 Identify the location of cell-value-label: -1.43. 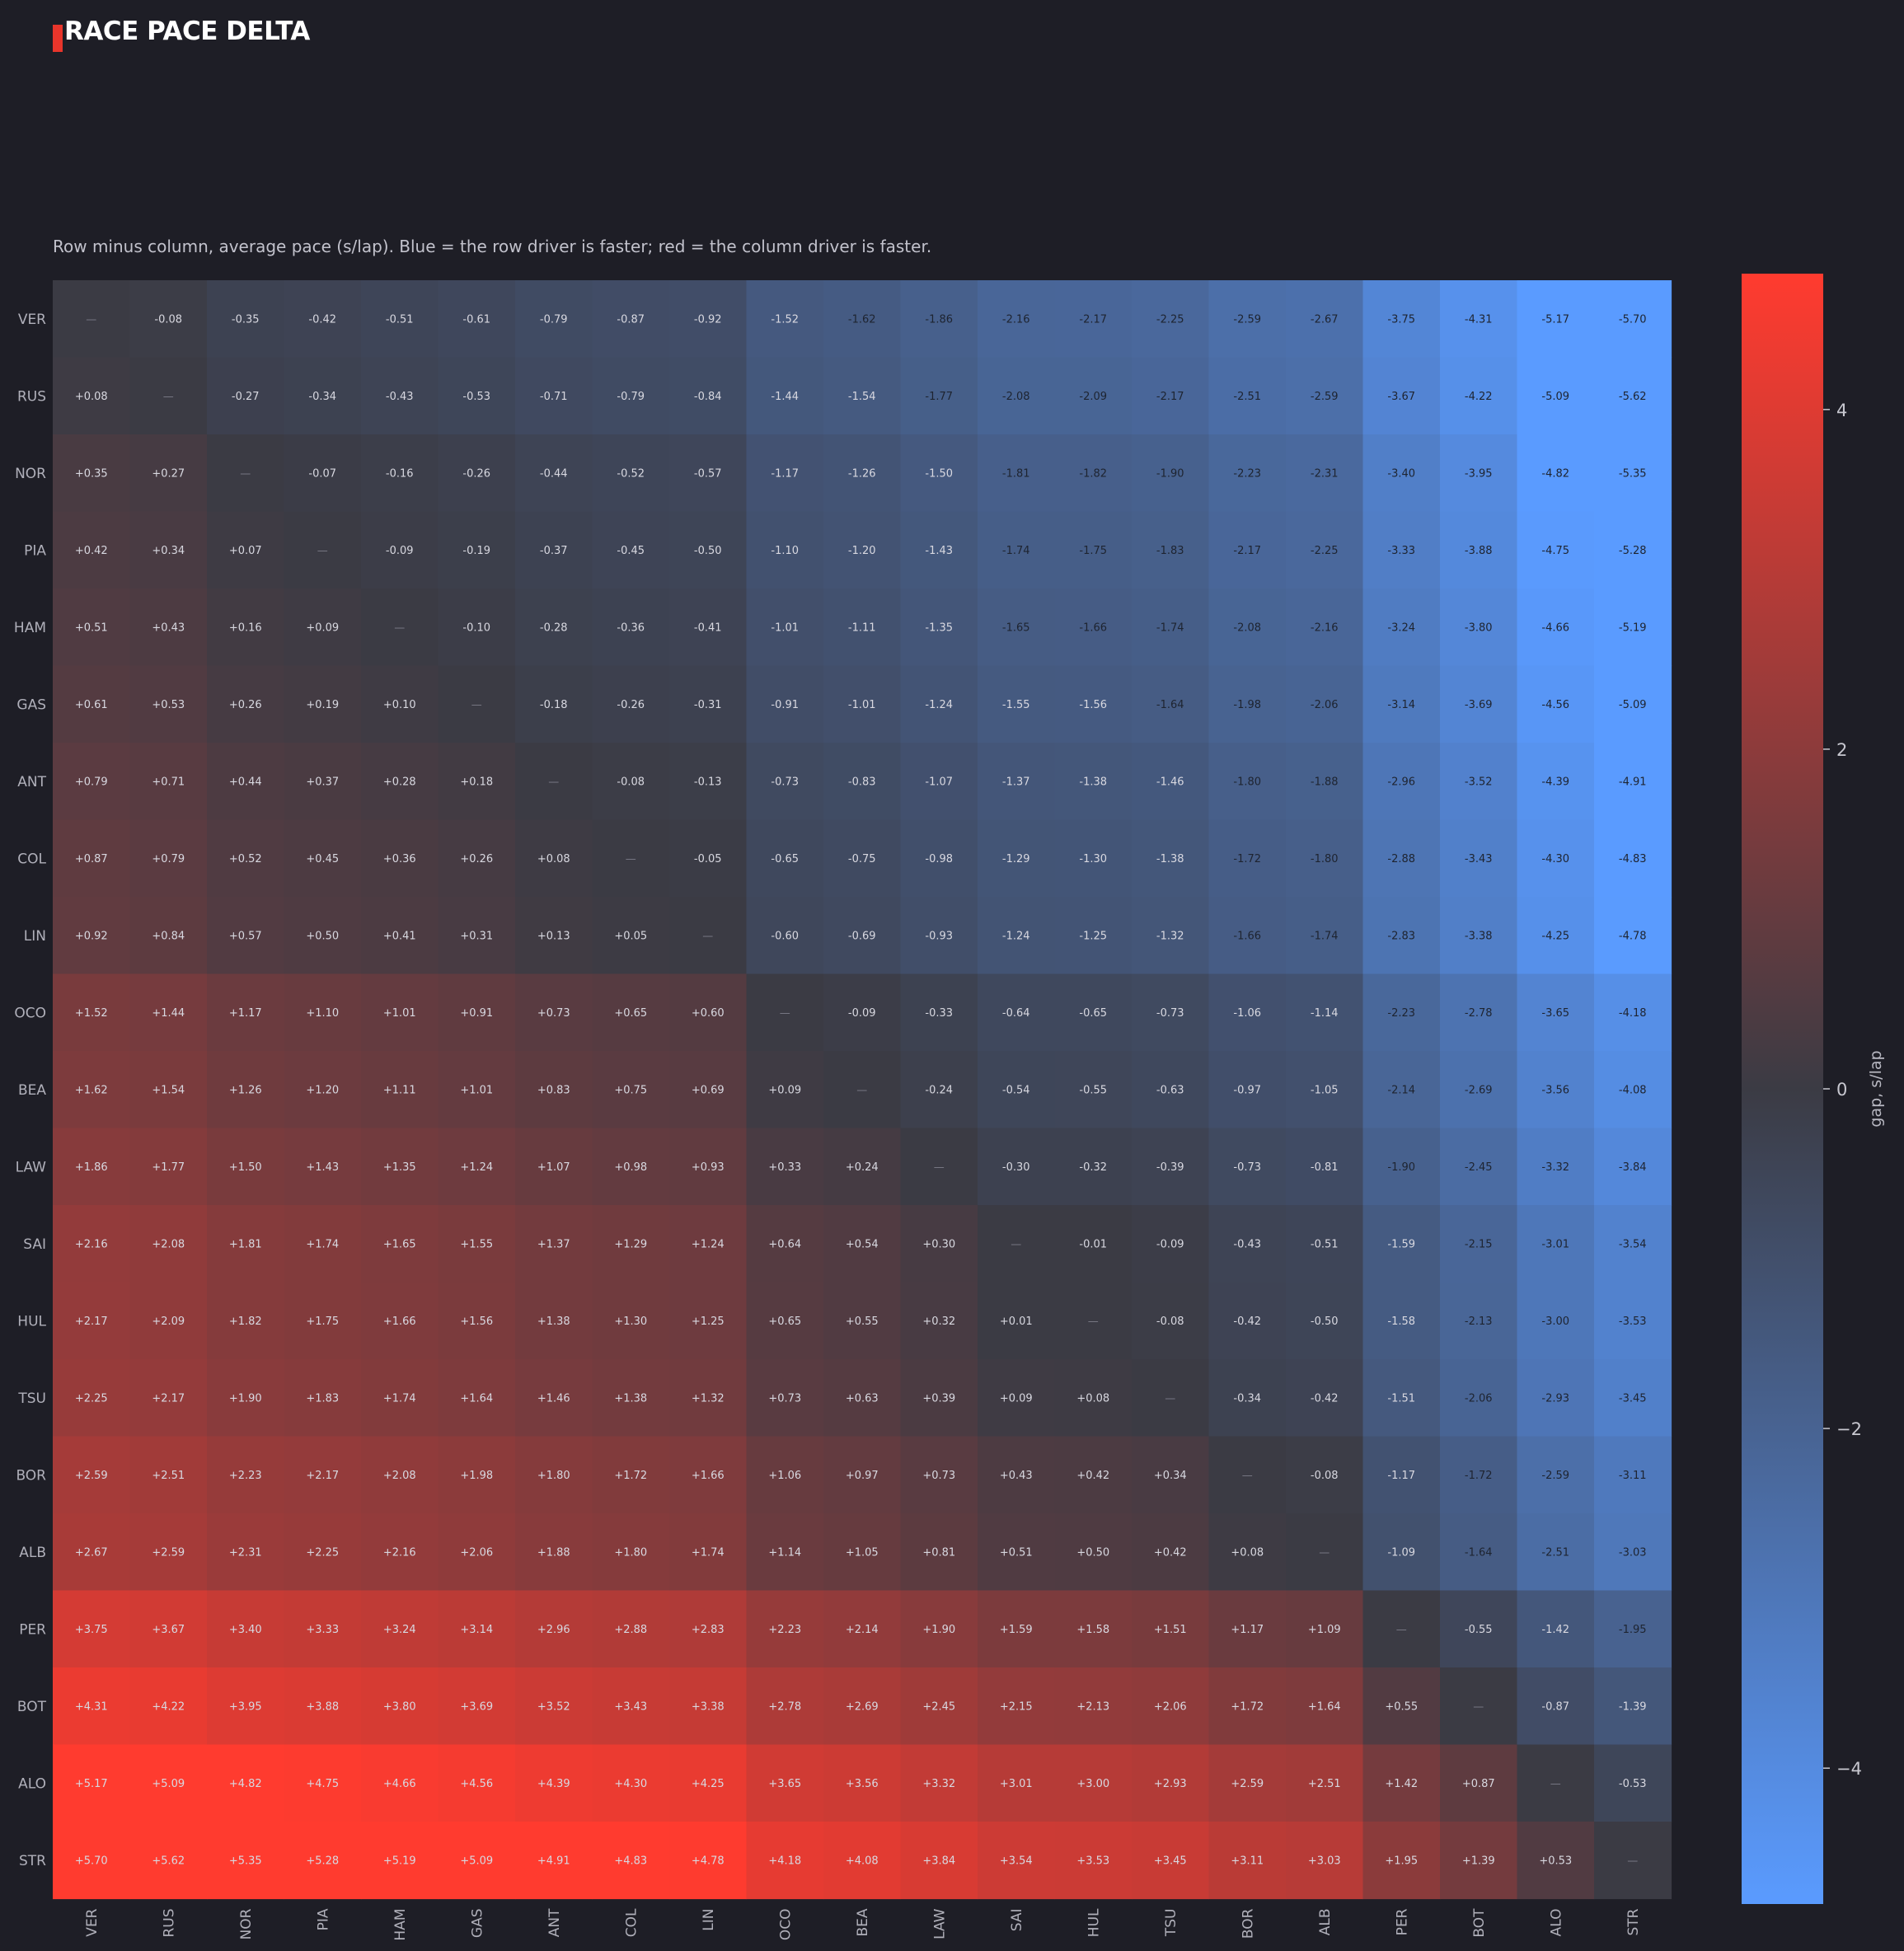
(939, 551).